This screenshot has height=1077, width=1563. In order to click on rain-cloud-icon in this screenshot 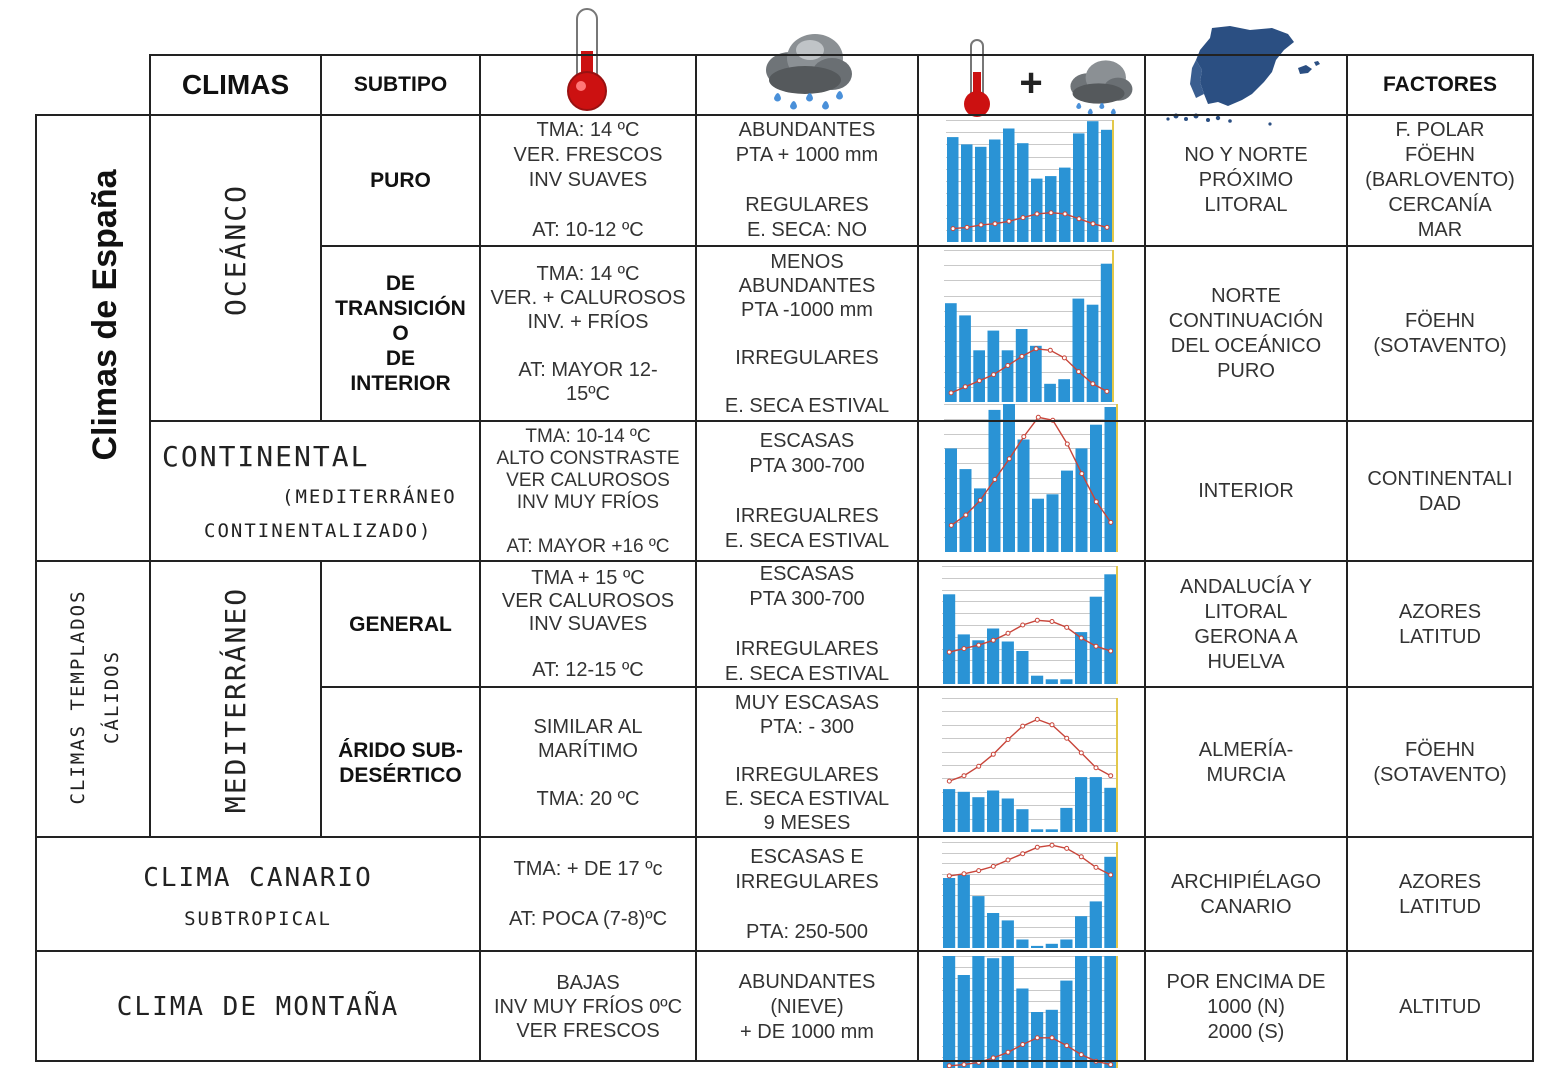, I will do `click(809, 72)`.